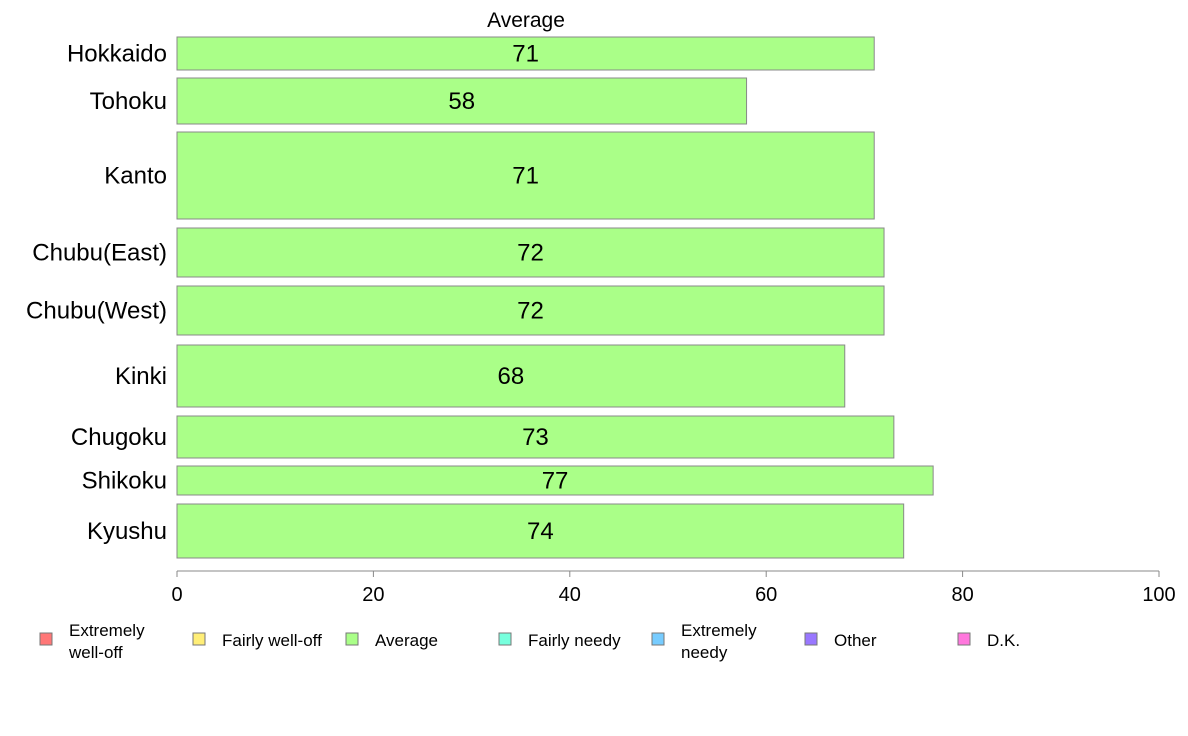 The image size is (1188, 736). I want to click on legend-label-fairly-needy: Fairly needy, so click(574, 640).